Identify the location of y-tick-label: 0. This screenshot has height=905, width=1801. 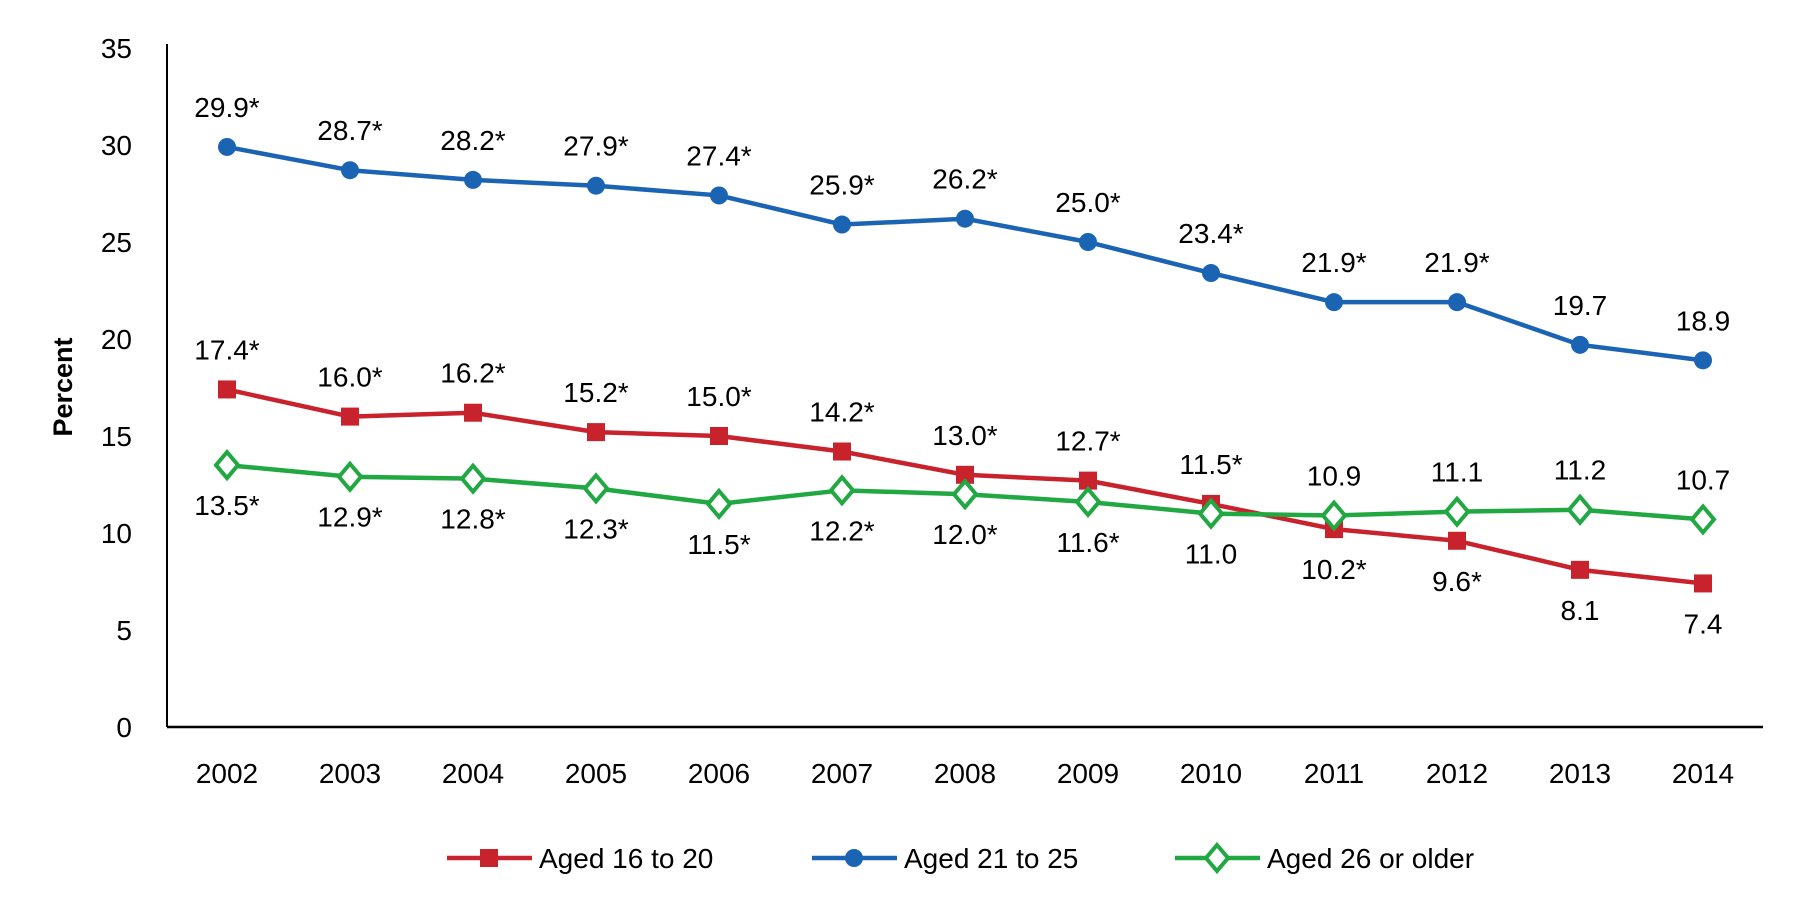
(124, 727).